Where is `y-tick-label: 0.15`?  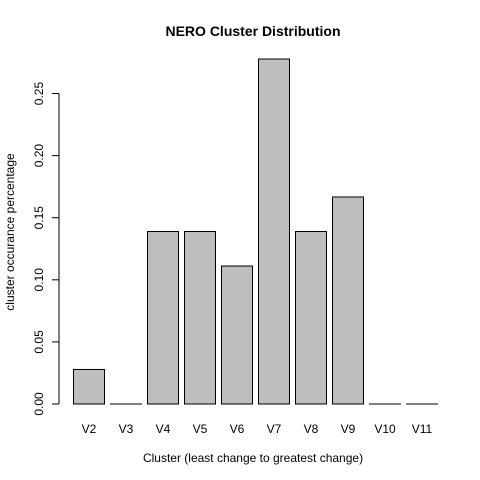 y-tick-label: 0.15 is located at coordinates (39, 218).